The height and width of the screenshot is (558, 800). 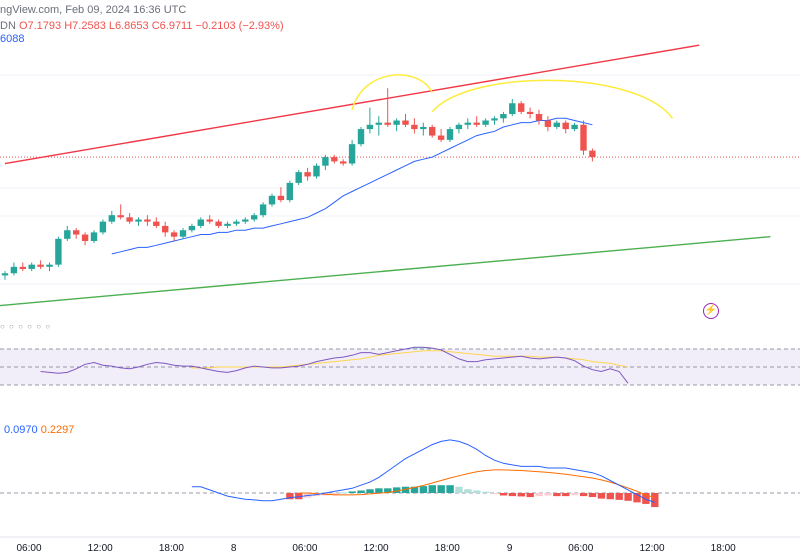 I want to click on moving-average-line, so click(x=352, y=186).